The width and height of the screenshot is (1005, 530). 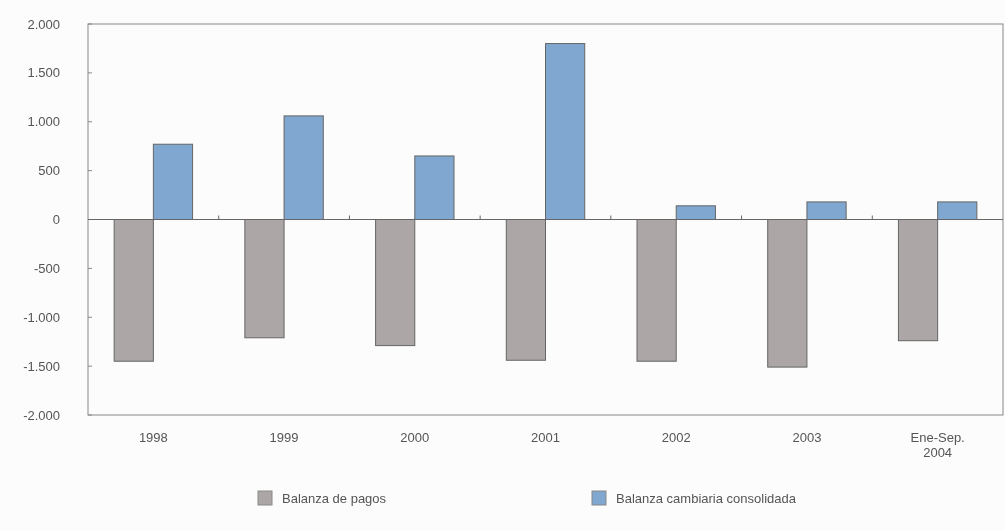 What do you see at coordinates (46, 268) in the screenshot?
I see `y-tick-label: -500` at bounding box center [46, 268].